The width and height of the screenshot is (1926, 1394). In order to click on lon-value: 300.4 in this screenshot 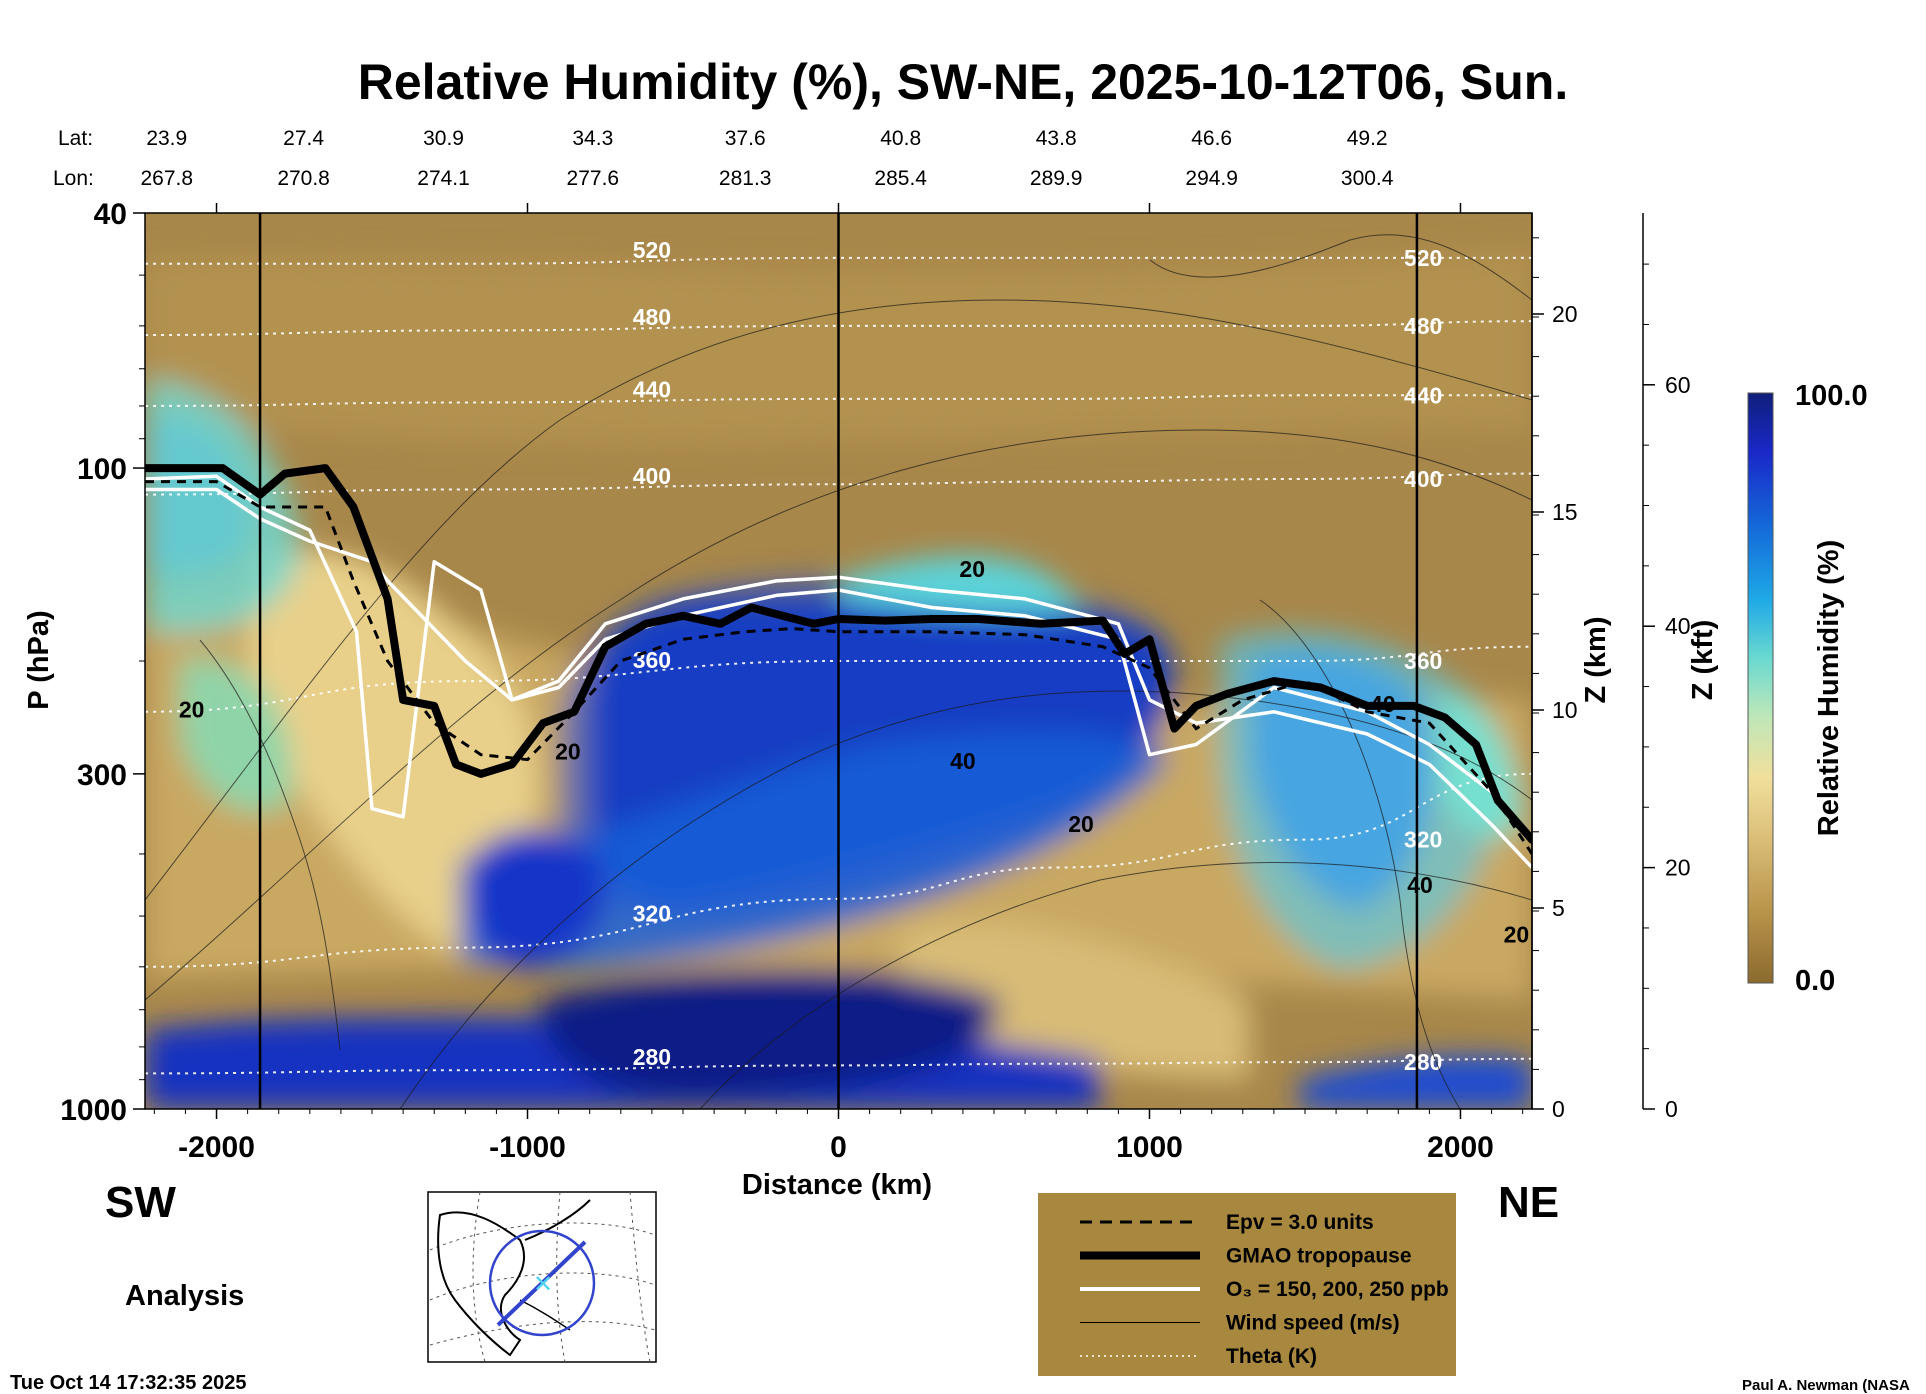, I will do `click(1367, 178)`.